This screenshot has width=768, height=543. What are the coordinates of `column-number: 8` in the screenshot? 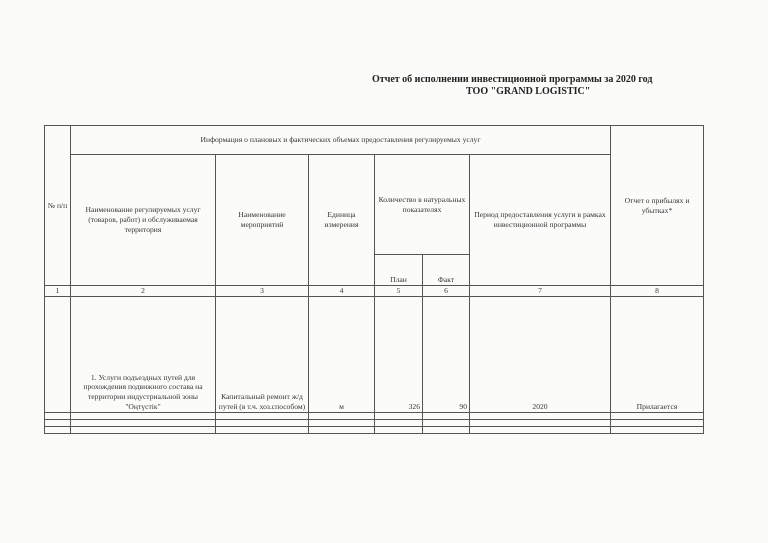 It's located at (657, 291).